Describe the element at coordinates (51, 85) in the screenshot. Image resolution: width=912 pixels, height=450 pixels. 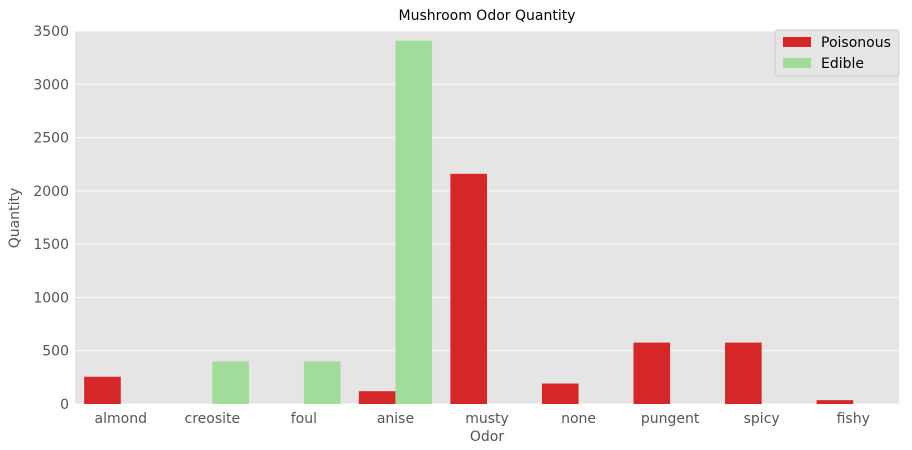
I see `y-tick-label: 3000` at that location.